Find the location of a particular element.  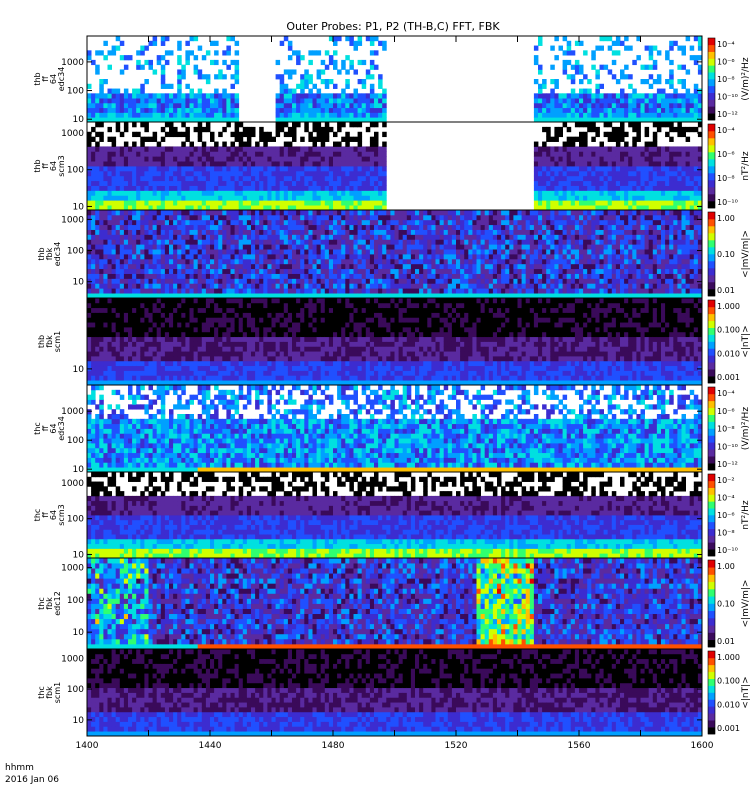

colorbar-tick-label: 0.100 is located at coordinates (728, 681).